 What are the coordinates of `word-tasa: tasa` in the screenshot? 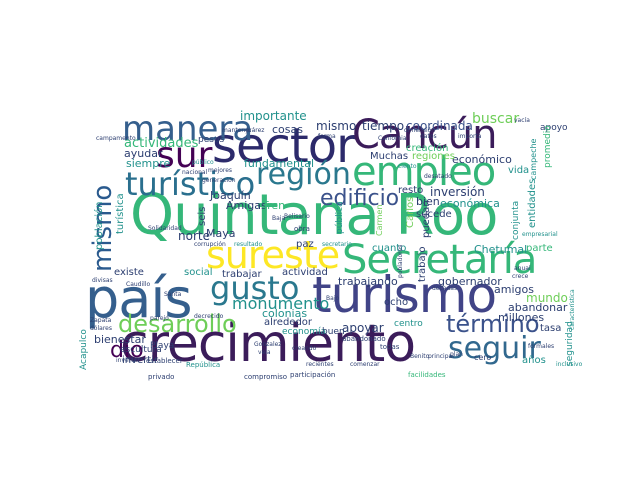 It's located at (551, 328).